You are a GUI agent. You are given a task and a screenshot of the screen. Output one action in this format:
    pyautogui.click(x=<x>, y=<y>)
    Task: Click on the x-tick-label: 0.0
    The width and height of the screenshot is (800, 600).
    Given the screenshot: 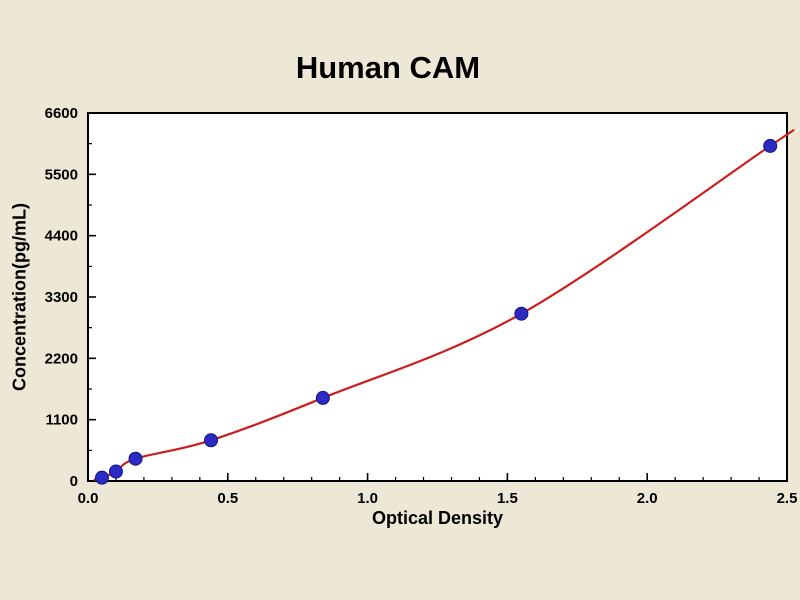 What is the action you would take?
    pyautogui.click(x=88, y=498)
    